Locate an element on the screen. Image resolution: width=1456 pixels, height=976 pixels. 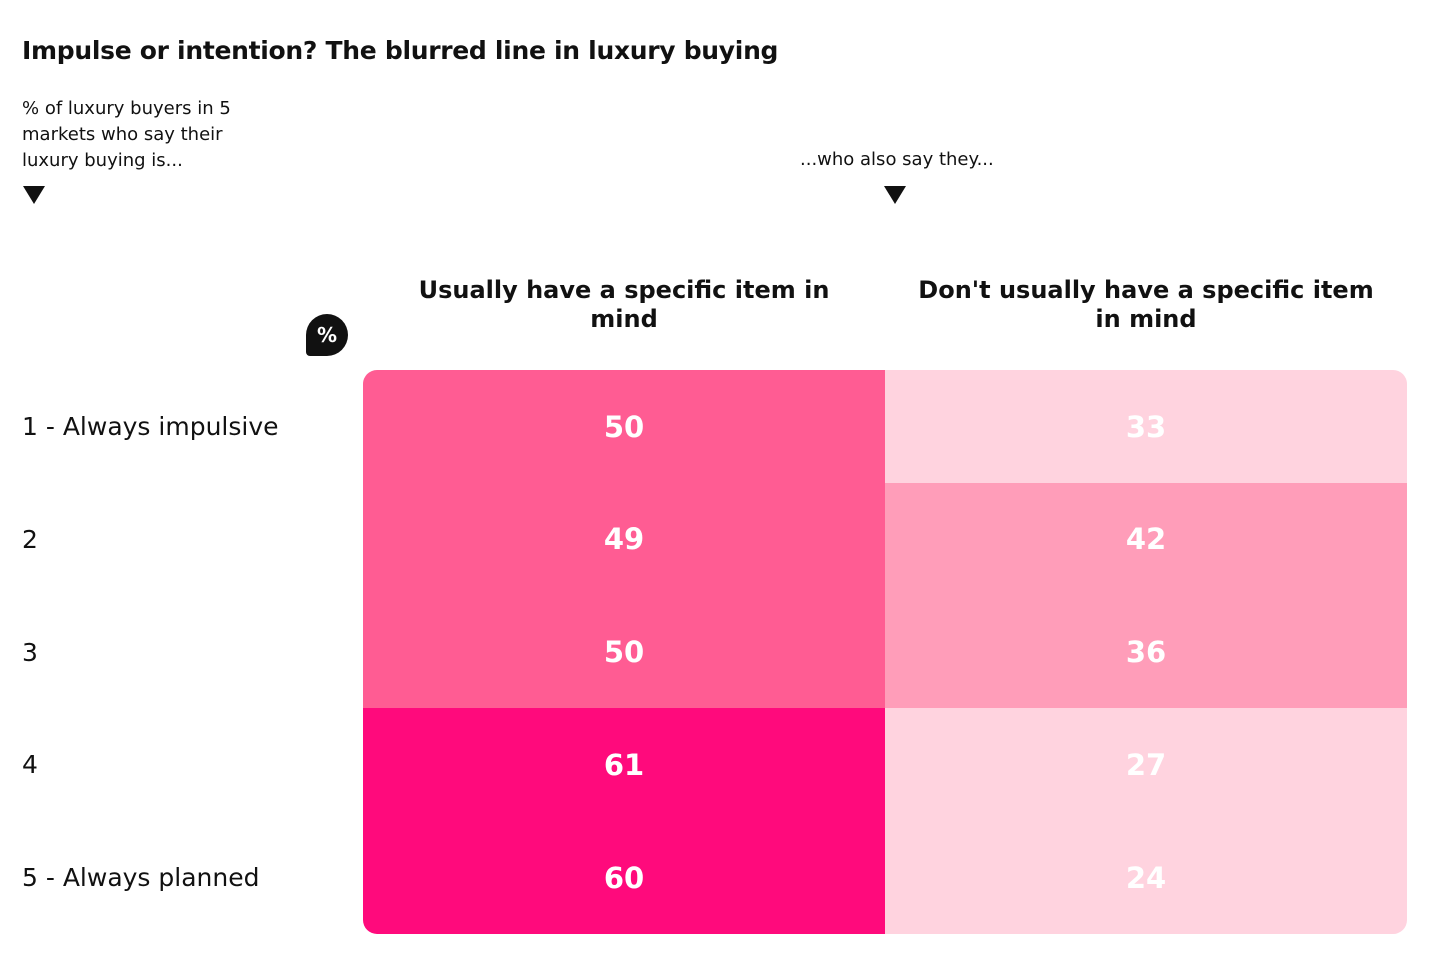
heatmap-cell: 61 is located at coordinates (624, 765).